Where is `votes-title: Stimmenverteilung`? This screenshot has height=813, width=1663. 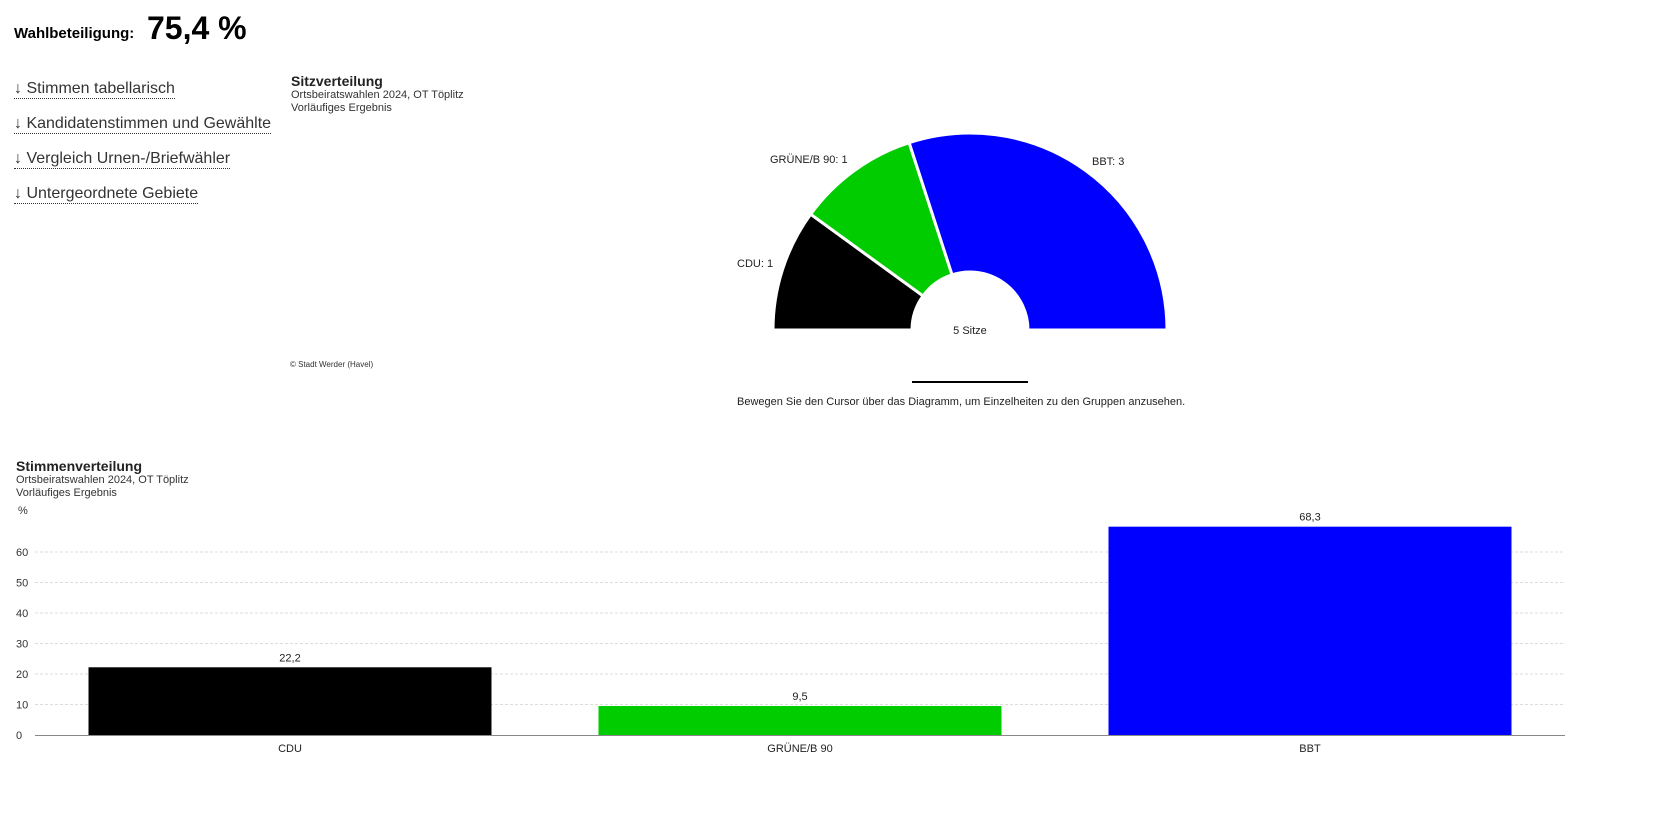 votes-title: Stimmenverteilung is located at coordinates (79, 466).